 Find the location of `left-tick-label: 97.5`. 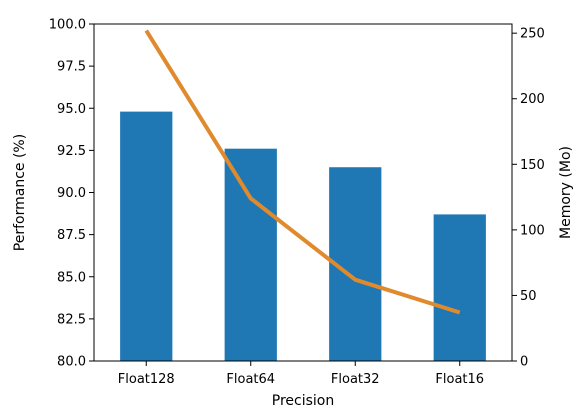

left-tick-label: 97.5 is located at coordinates (71, 67).